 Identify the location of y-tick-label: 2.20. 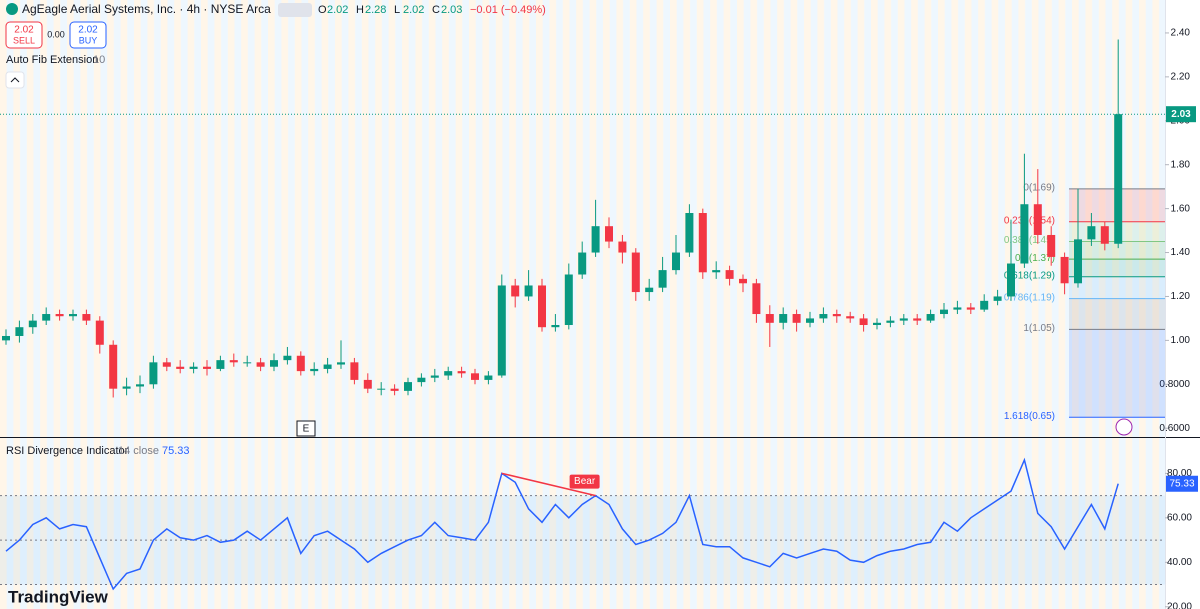
(1181, 76).